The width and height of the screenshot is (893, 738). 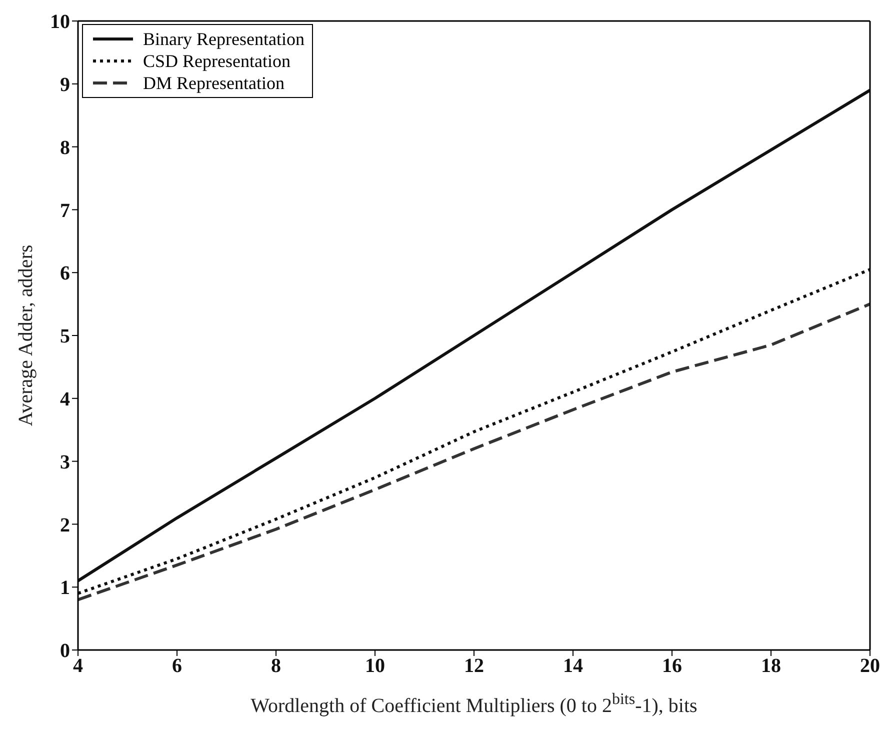 I want to click on y-axis-title: Average Adder, adders, so click(x=26, y=335).